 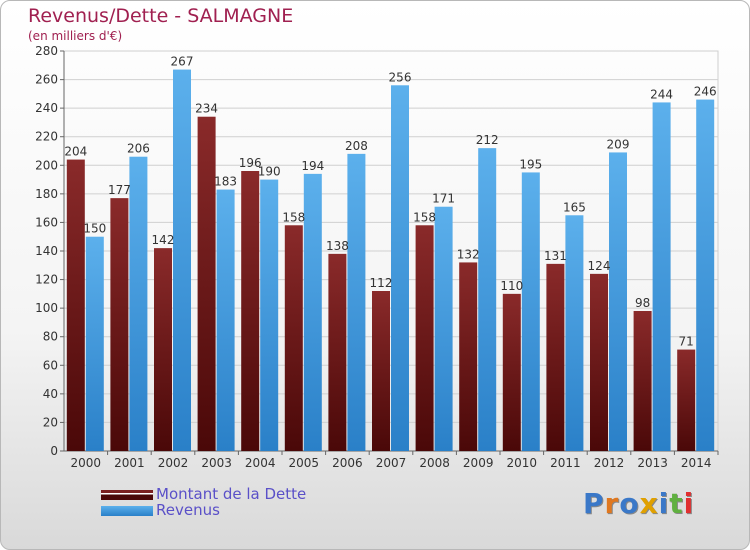 I want to click on y-tick-label: 100, so click(x=46, y=308).